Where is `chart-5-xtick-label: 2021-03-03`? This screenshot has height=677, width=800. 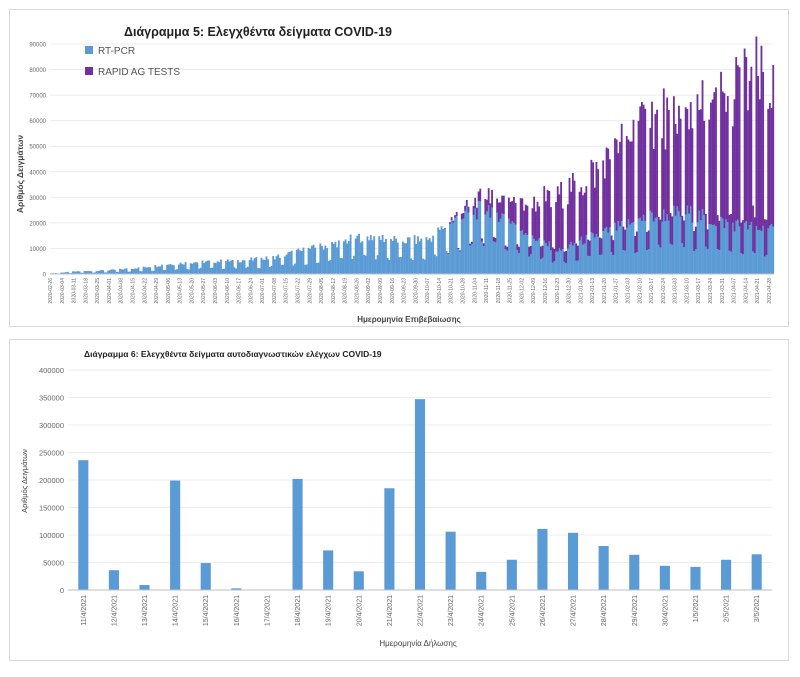
chart-5-xtick-label: 2021-03-03 is located at coordinates (676, 291).